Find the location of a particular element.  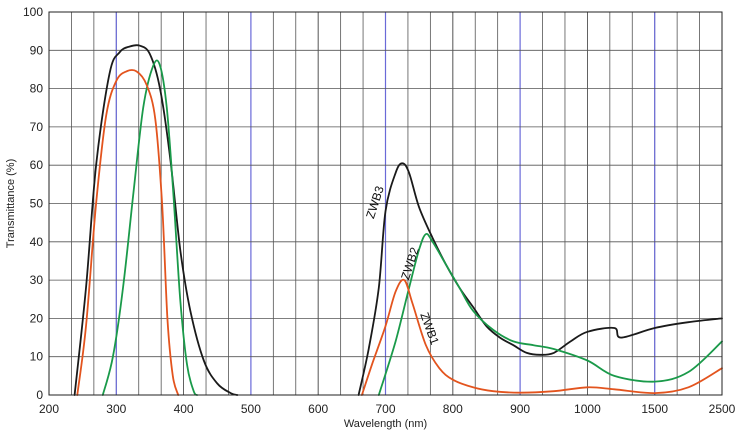

x-tick-label: 2500 is located at coordinates (722, 409).